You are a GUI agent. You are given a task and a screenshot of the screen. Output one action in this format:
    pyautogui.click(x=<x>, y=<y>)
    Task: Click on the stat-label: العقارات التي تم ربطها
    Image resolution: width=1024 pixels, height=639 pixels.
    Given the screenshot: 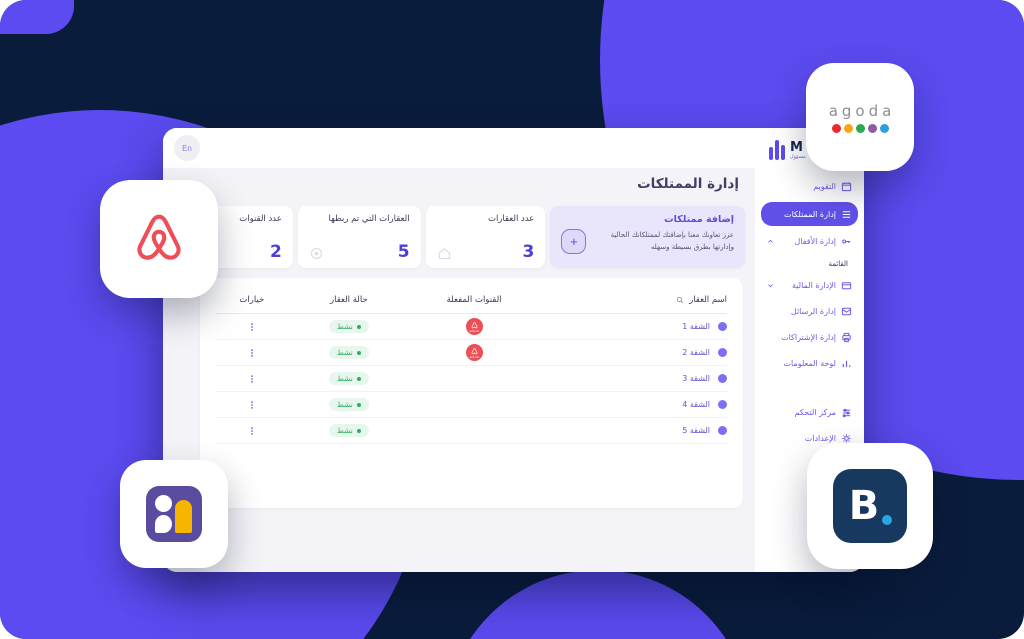 What is the action you would take?
    pyautogui.click(x=369, y=219)
    